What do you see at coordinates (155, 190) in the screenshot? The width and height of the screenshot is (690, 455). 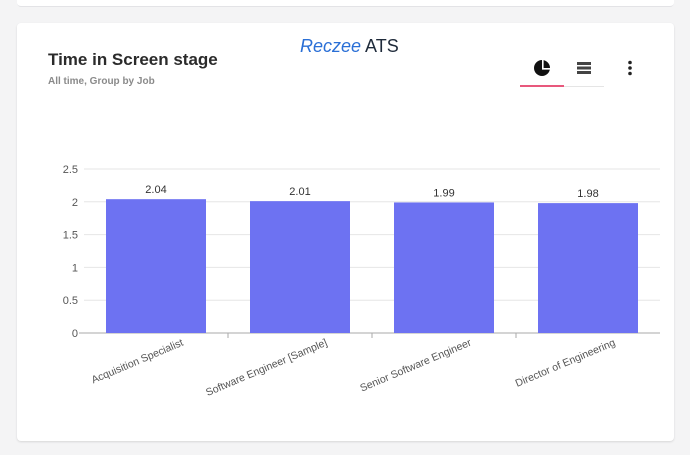 I see `bar-value-label: 2.04` at bounding box center [155, 190].